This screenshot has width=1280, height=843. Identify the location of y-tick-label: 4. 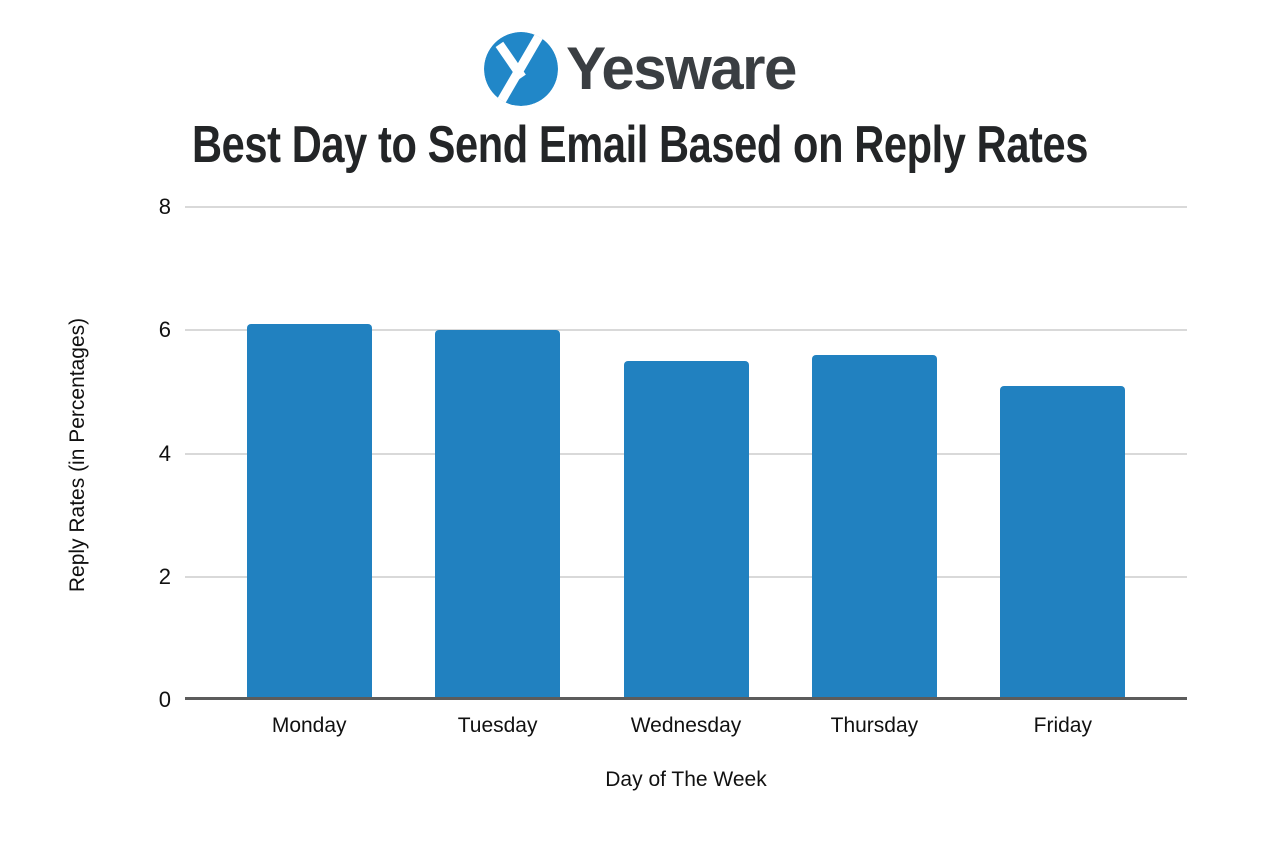
(164, 453).